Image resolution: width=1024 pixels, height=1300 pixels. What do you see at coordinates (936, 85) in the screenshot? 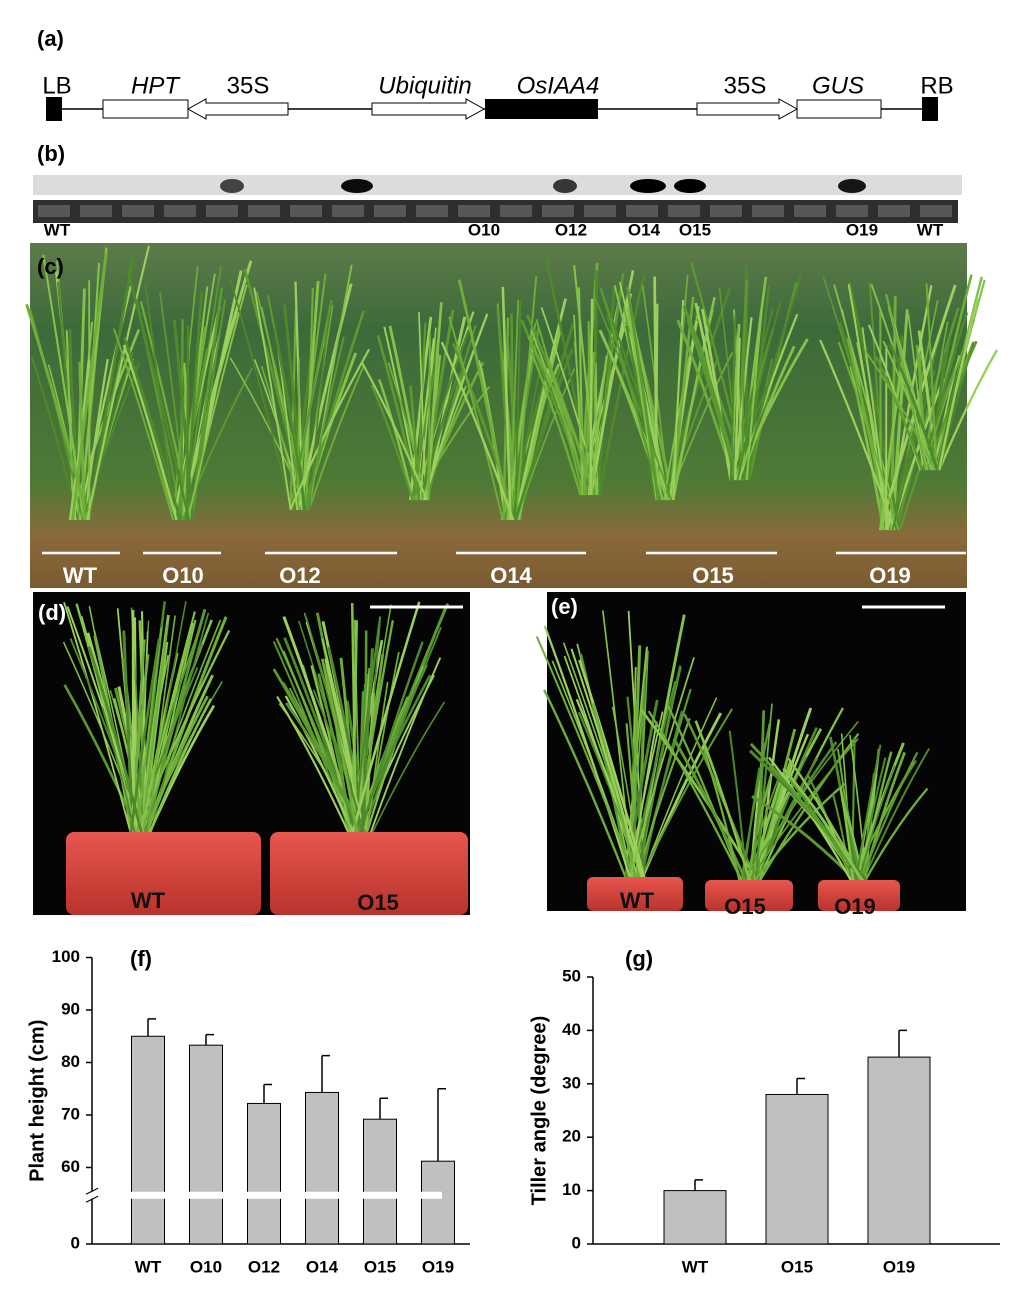
I see `construct-label: RB` at bounding box center [936, 85].